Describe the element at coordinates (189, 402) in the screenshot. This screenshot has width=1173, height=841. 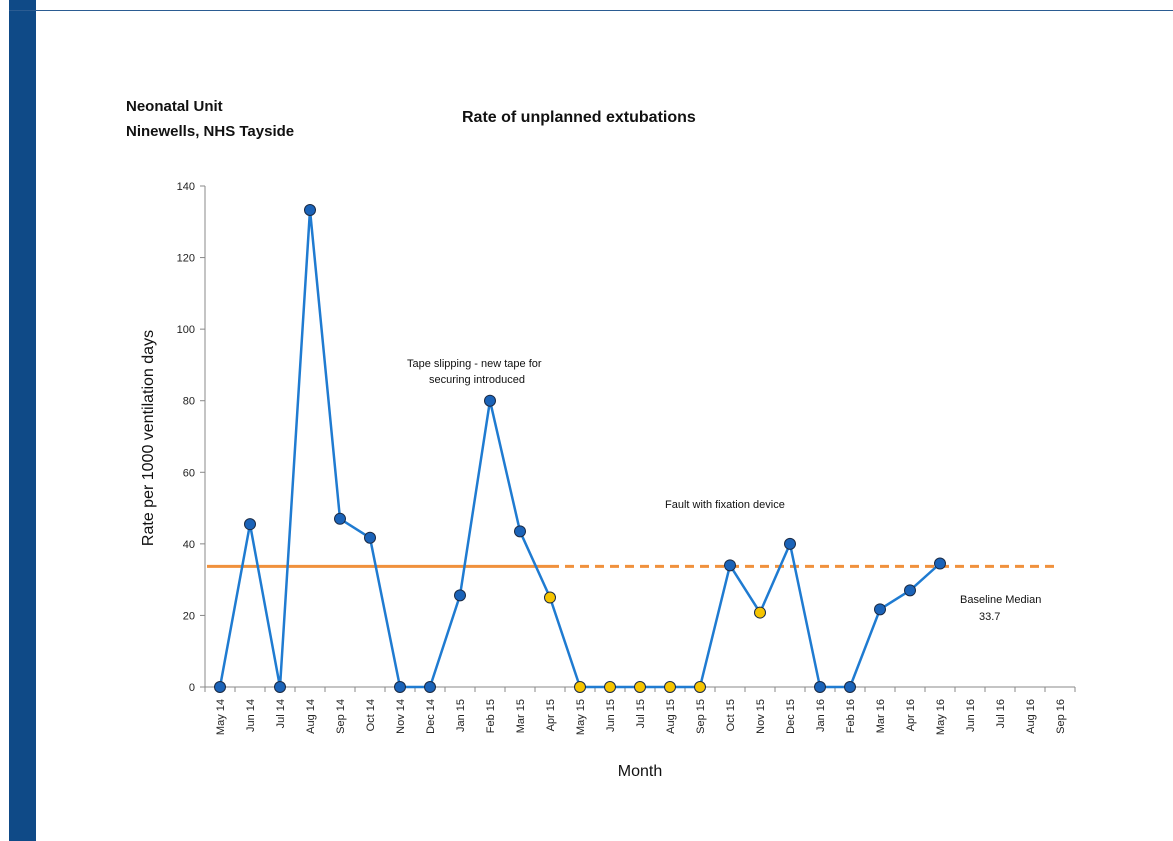
I see `y-tick-label: 80` at that location.